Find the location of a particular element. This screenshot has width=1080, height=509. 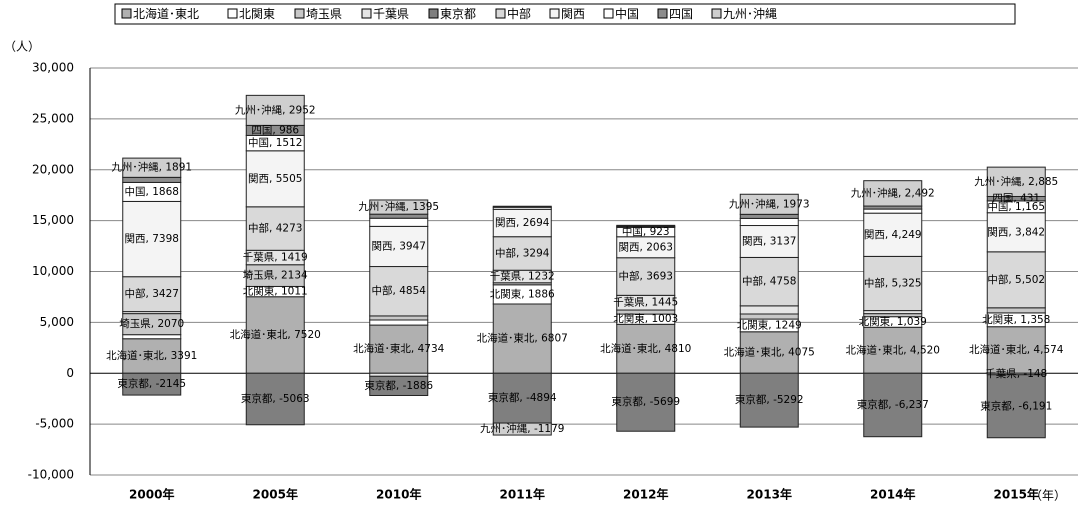

data-label: 中部, 3294 is located at coordinates (522, 252).